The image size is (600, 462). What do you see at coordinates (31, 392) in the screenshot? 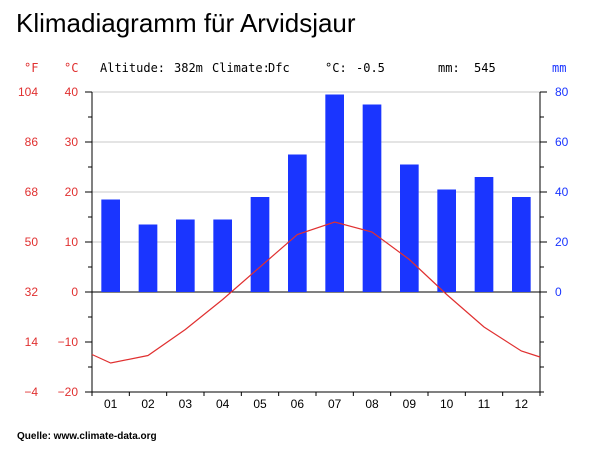
I see `fahrenheit-tick-label: −4` at bounding box center [31, 392].